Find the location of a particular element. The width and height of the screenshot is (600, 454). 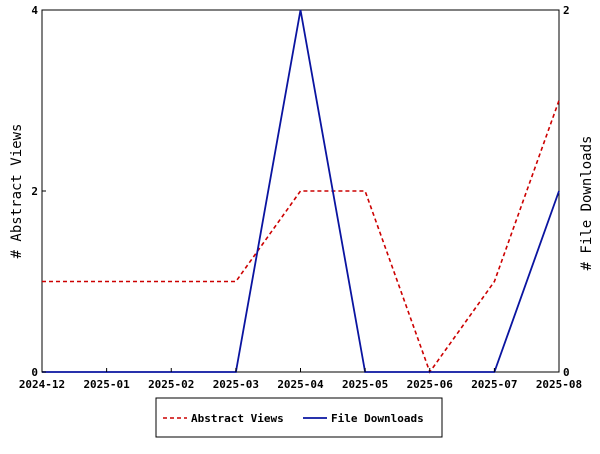

x-tick-label: 2025-02 is located at coordinates (171, 384).